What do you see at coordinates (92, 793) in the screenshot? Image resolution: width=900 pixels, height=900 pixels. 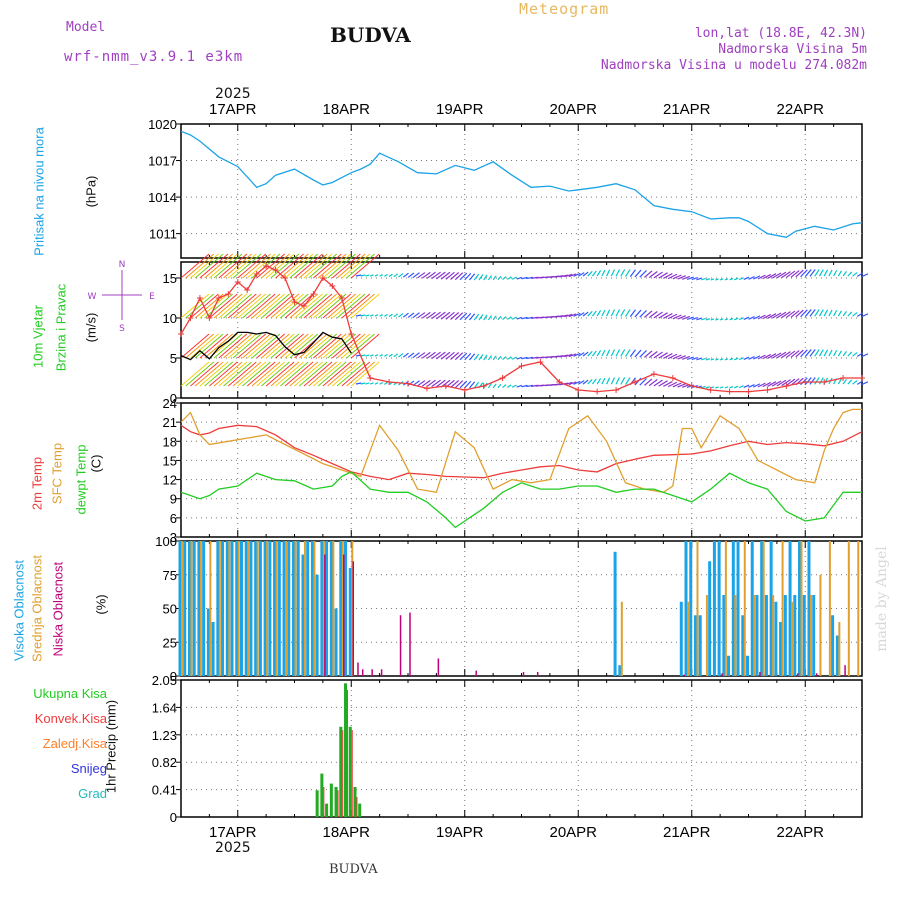 I see `legend-hail: Grad` at bounding box center [92, 793].